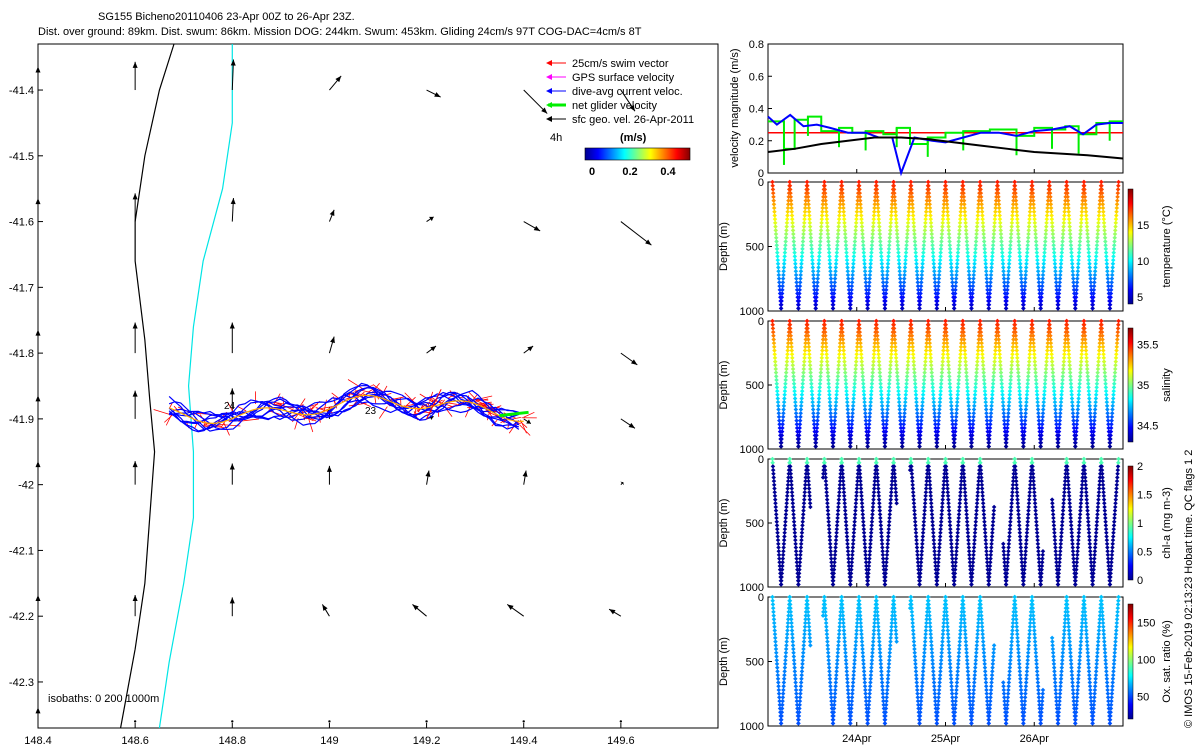  Describe the element at coordinates (1140, 467) in the screenshot. I see `profile-colorbar-tick: 2` at that location.